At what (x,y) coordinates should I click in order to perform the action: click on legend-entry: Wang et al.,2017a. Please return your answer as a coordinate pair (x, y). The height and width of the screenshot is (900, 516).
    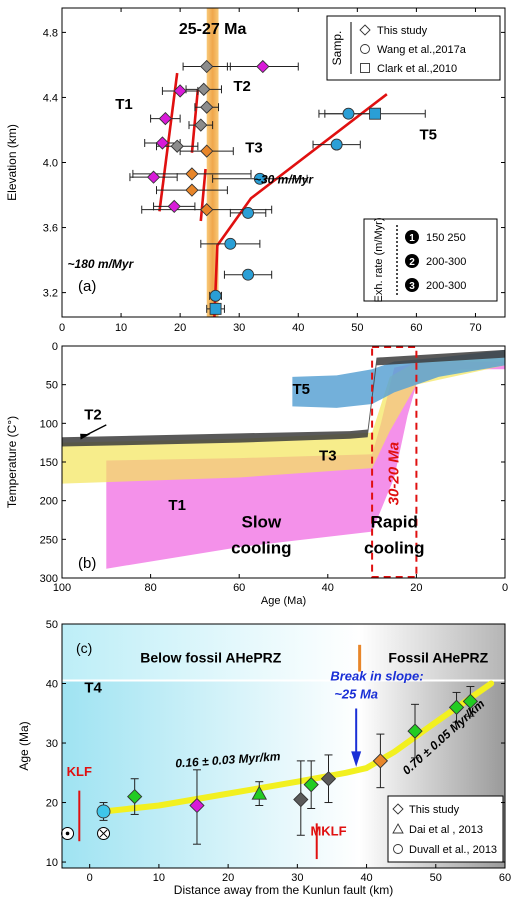
    Looking at the image, I should click on (422, 50).